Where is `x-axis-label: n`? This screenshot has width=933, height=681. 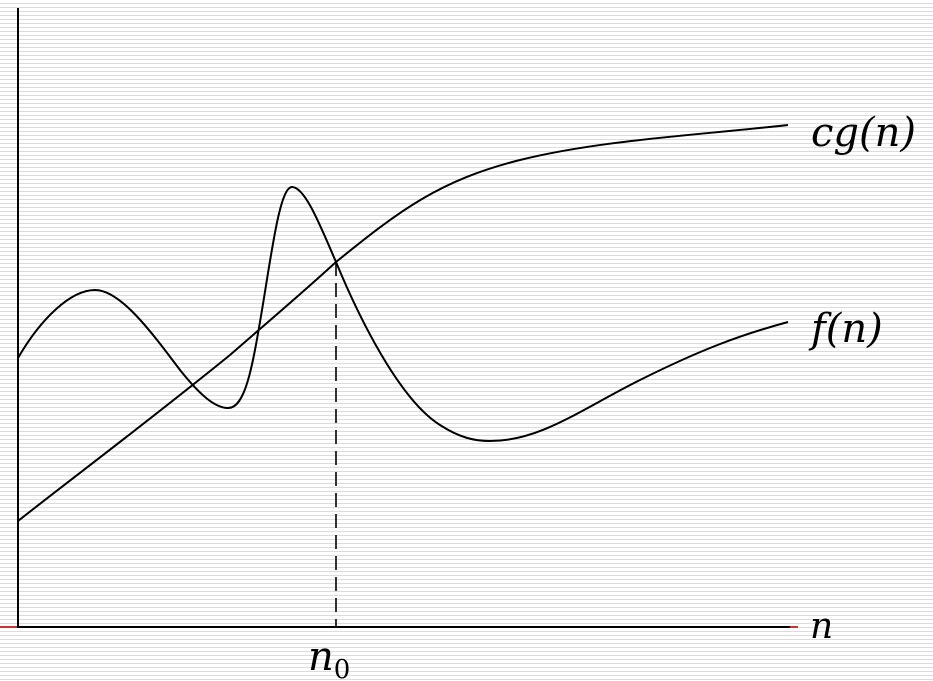
x-axis-label: n is located at coordinates (821, 626).